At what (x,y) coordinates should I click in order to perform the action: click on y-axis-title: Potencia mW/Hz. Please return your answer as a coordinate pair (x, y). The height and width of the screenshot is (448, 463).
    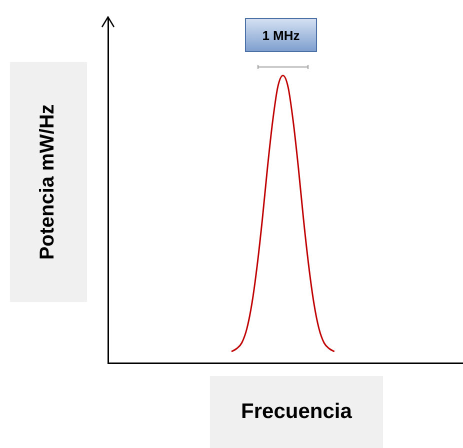
    Looking at the image, I should click on (48, 182).